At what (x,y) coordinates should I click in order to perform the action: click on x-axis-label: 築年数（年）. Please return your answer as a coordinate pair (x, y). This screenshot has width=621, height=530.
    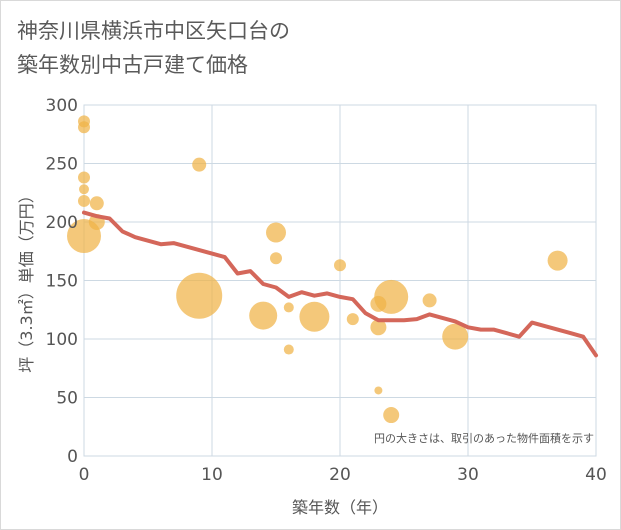
    Looking at the image, I should click on (340, 507).